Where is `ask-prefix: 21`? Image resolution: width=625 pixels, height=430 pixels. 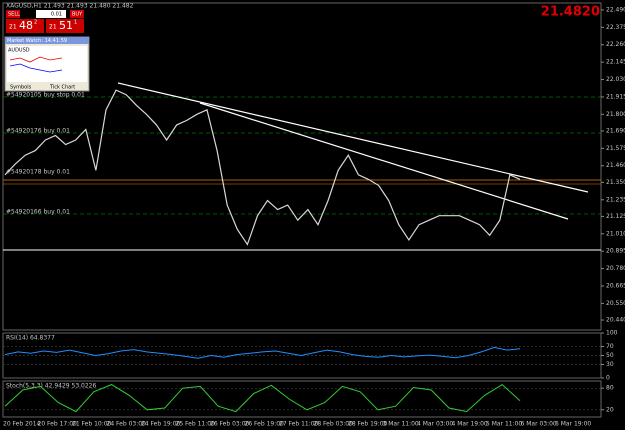 ask-prefix: 21 is located at coordinates (53, 27).